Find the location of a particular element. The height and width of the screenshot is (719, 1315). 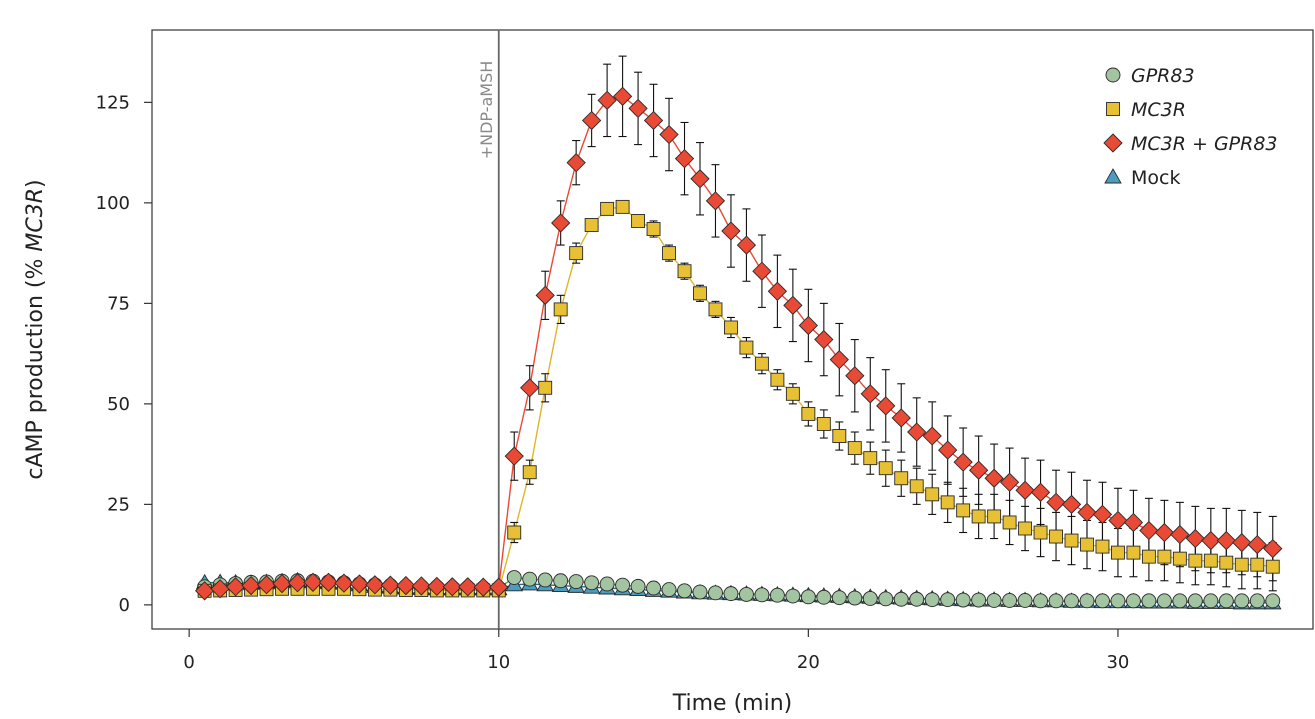

x-tick-label: 30 is located at coordinates (1117, 662).